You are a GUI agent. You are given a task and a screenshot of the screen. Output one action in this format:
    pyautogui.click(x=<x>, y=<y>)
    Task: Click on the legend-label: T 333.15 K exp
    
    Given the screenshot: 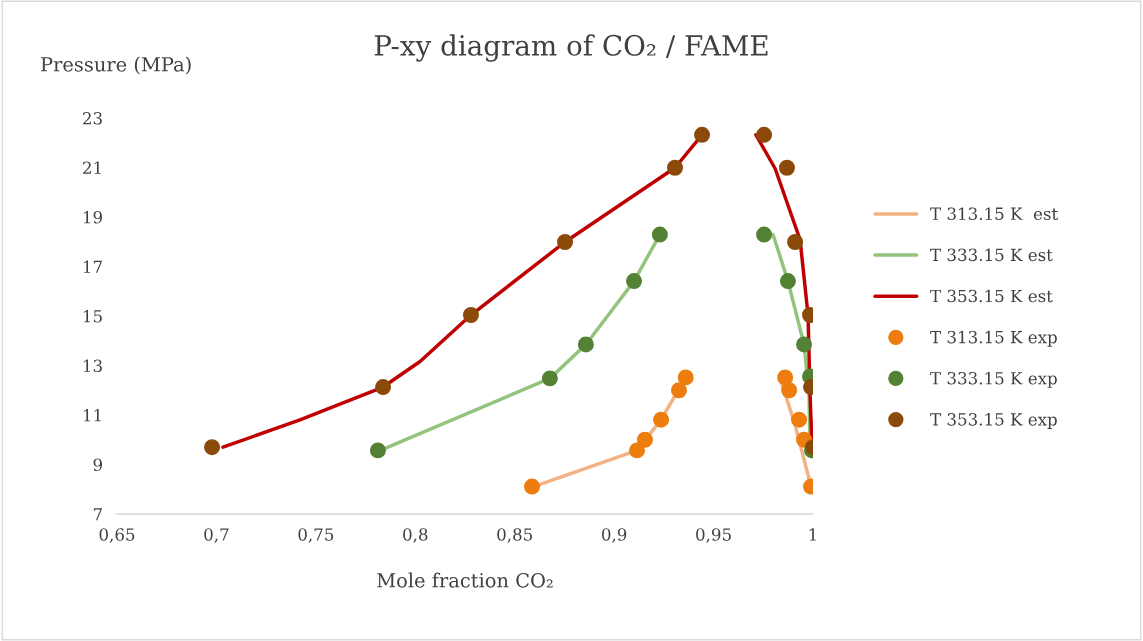 What is the action you would take?
    pyautogui.click(x=993, y=379)
    